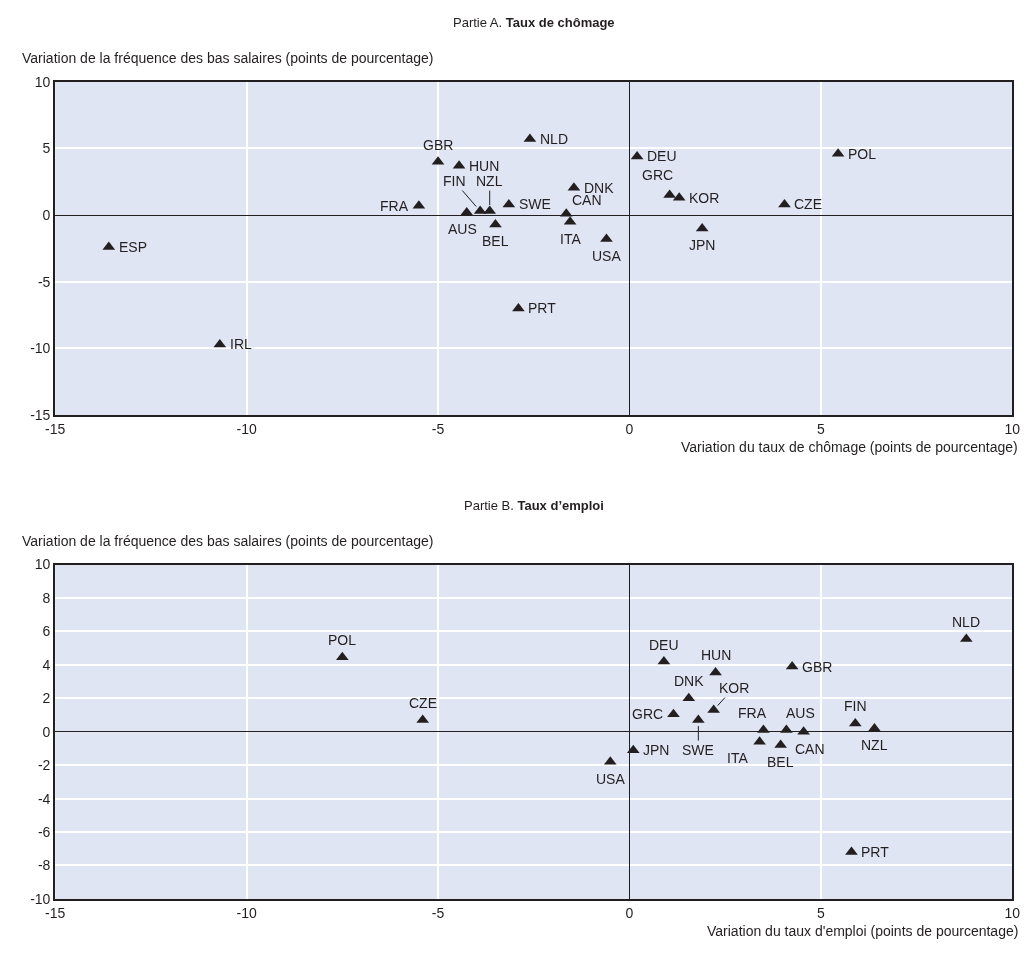  I want to click on y-tick-label: -5, so click(44, 281).